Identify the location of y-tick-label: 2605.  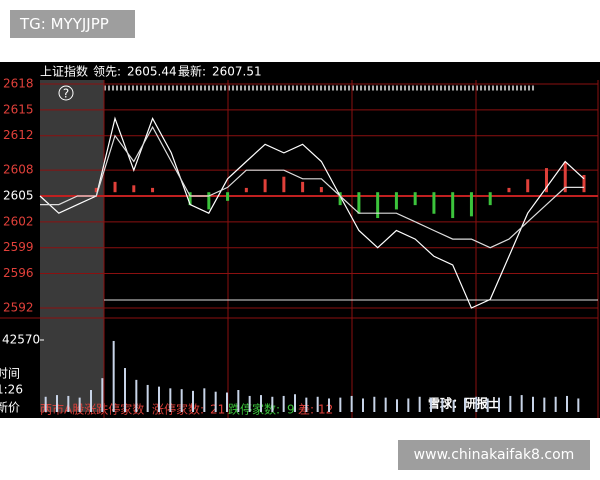
(18, 196).